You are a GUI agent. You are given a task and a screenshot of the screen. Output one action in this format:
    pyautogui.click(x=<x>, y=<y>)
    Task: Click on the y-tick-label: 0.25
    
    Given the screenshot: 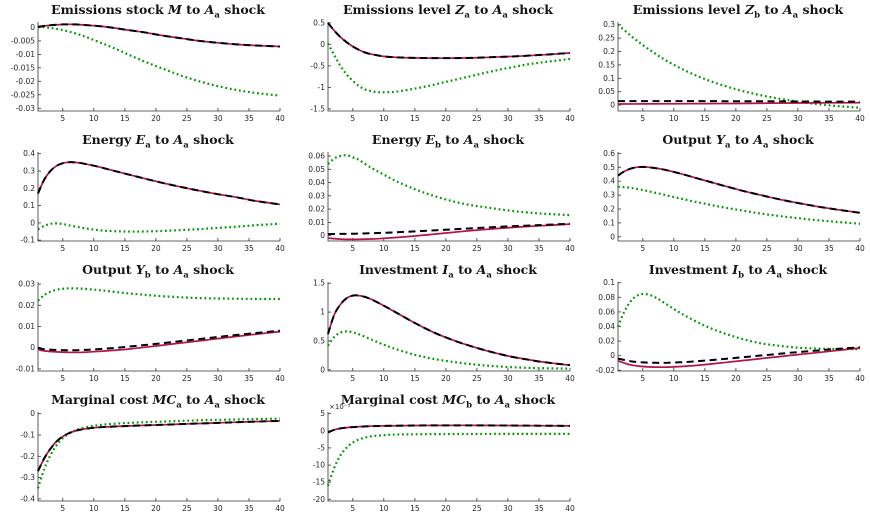 What is the action you would take?
    pyautogui.click(x=606, y=38)
    